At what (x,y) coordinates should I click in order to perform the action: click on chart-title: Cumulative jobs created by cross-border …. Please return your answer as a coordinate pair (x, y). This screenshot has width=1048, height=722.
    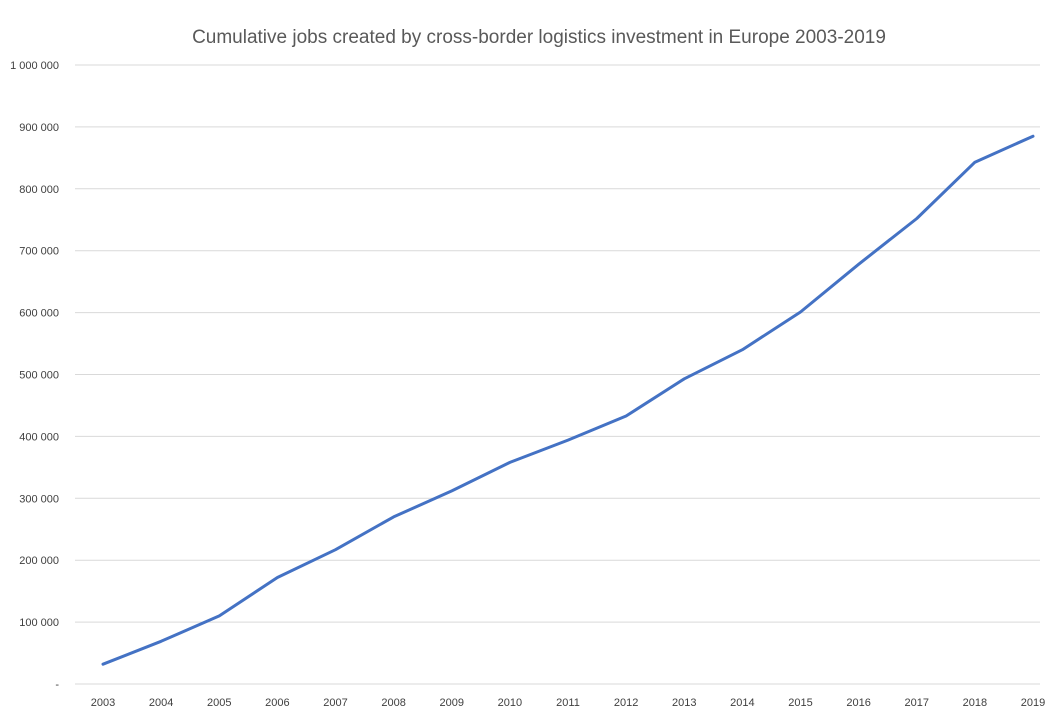
    Looking at the image, I should click on (539, 37).